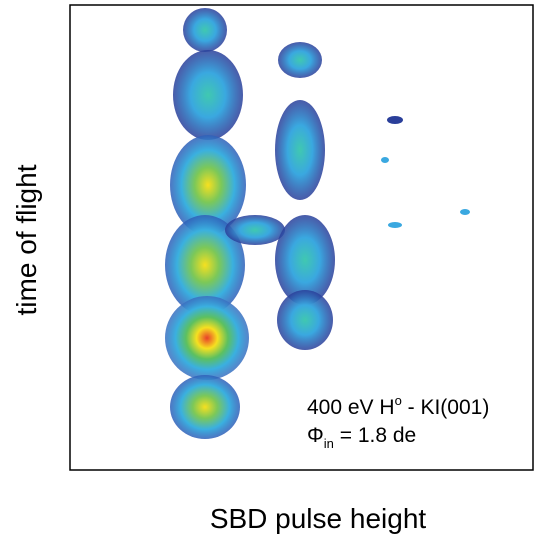 The image size is (535, 537). Describe the element at coordinates (398, 400) in the screenshot. I see `annotation-superscript: o` at that location.